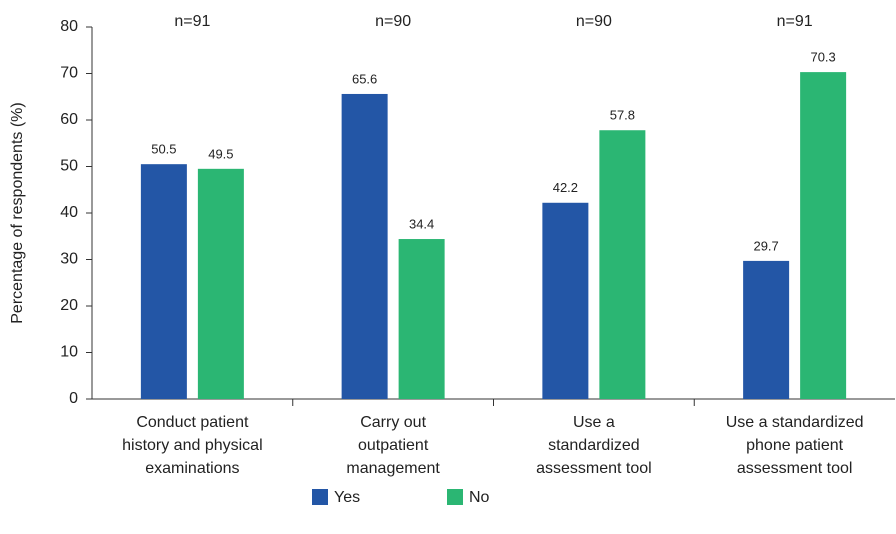 Image resolution: width=896 pixels, height=534 pixels. What do you see at coordinates (69, 26) in the screenshot?
I see `y-tick-label: 80` at bounding box center [69, 26].